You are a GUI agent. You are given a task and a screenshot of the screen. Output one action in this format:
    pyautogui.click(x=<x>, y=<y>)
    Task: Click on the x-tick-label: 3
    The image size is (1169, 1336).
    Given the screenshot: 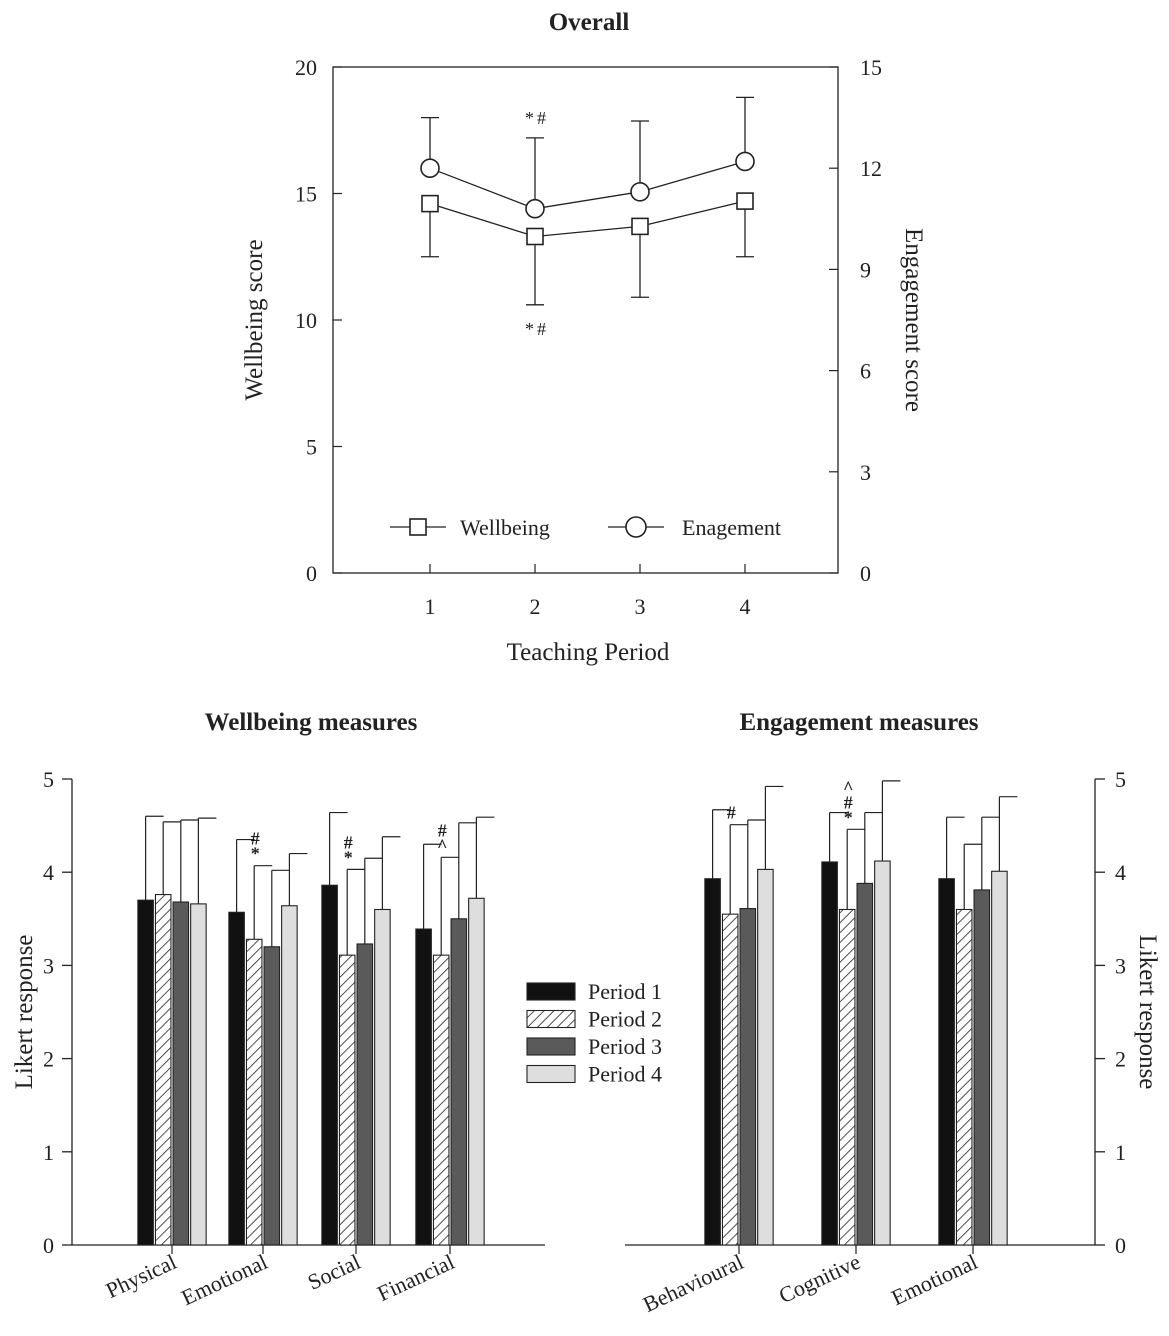 What is the action you would take?
    pyautogui.click(x=640, y=606)
    